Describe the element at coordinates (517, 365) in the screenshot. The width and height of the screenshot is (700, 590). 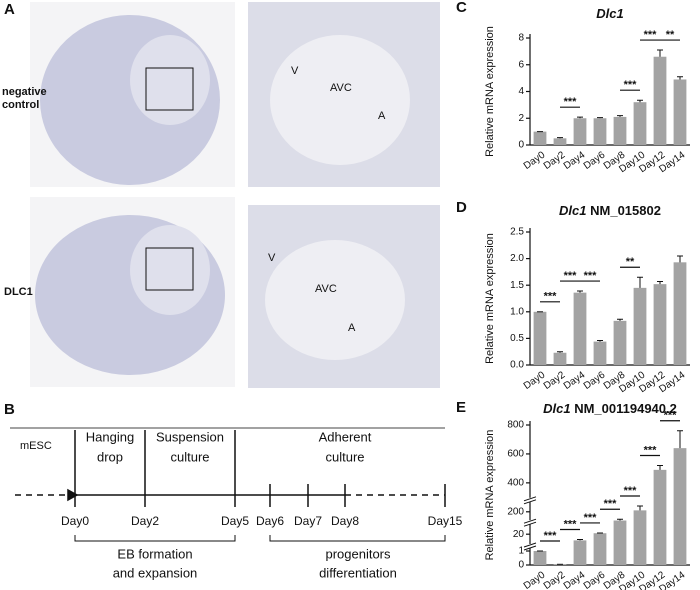
I see `y-tick-label: 0.0` at that location.